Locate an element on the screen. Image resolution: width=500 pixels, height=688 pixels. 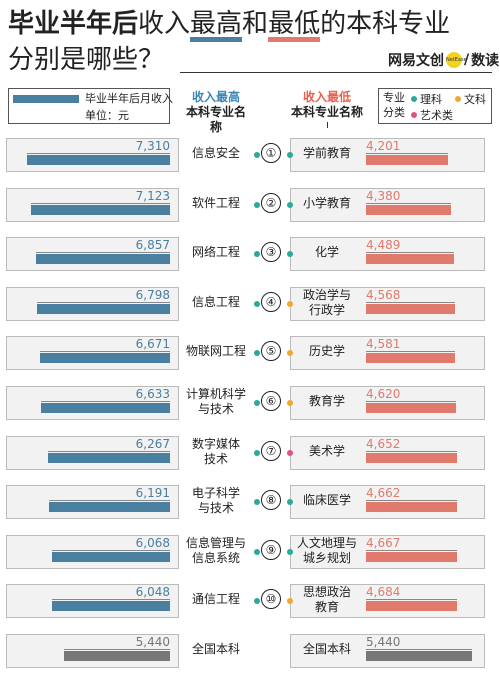
category-legend-science: 理科 is located at coordinates (426, 99).